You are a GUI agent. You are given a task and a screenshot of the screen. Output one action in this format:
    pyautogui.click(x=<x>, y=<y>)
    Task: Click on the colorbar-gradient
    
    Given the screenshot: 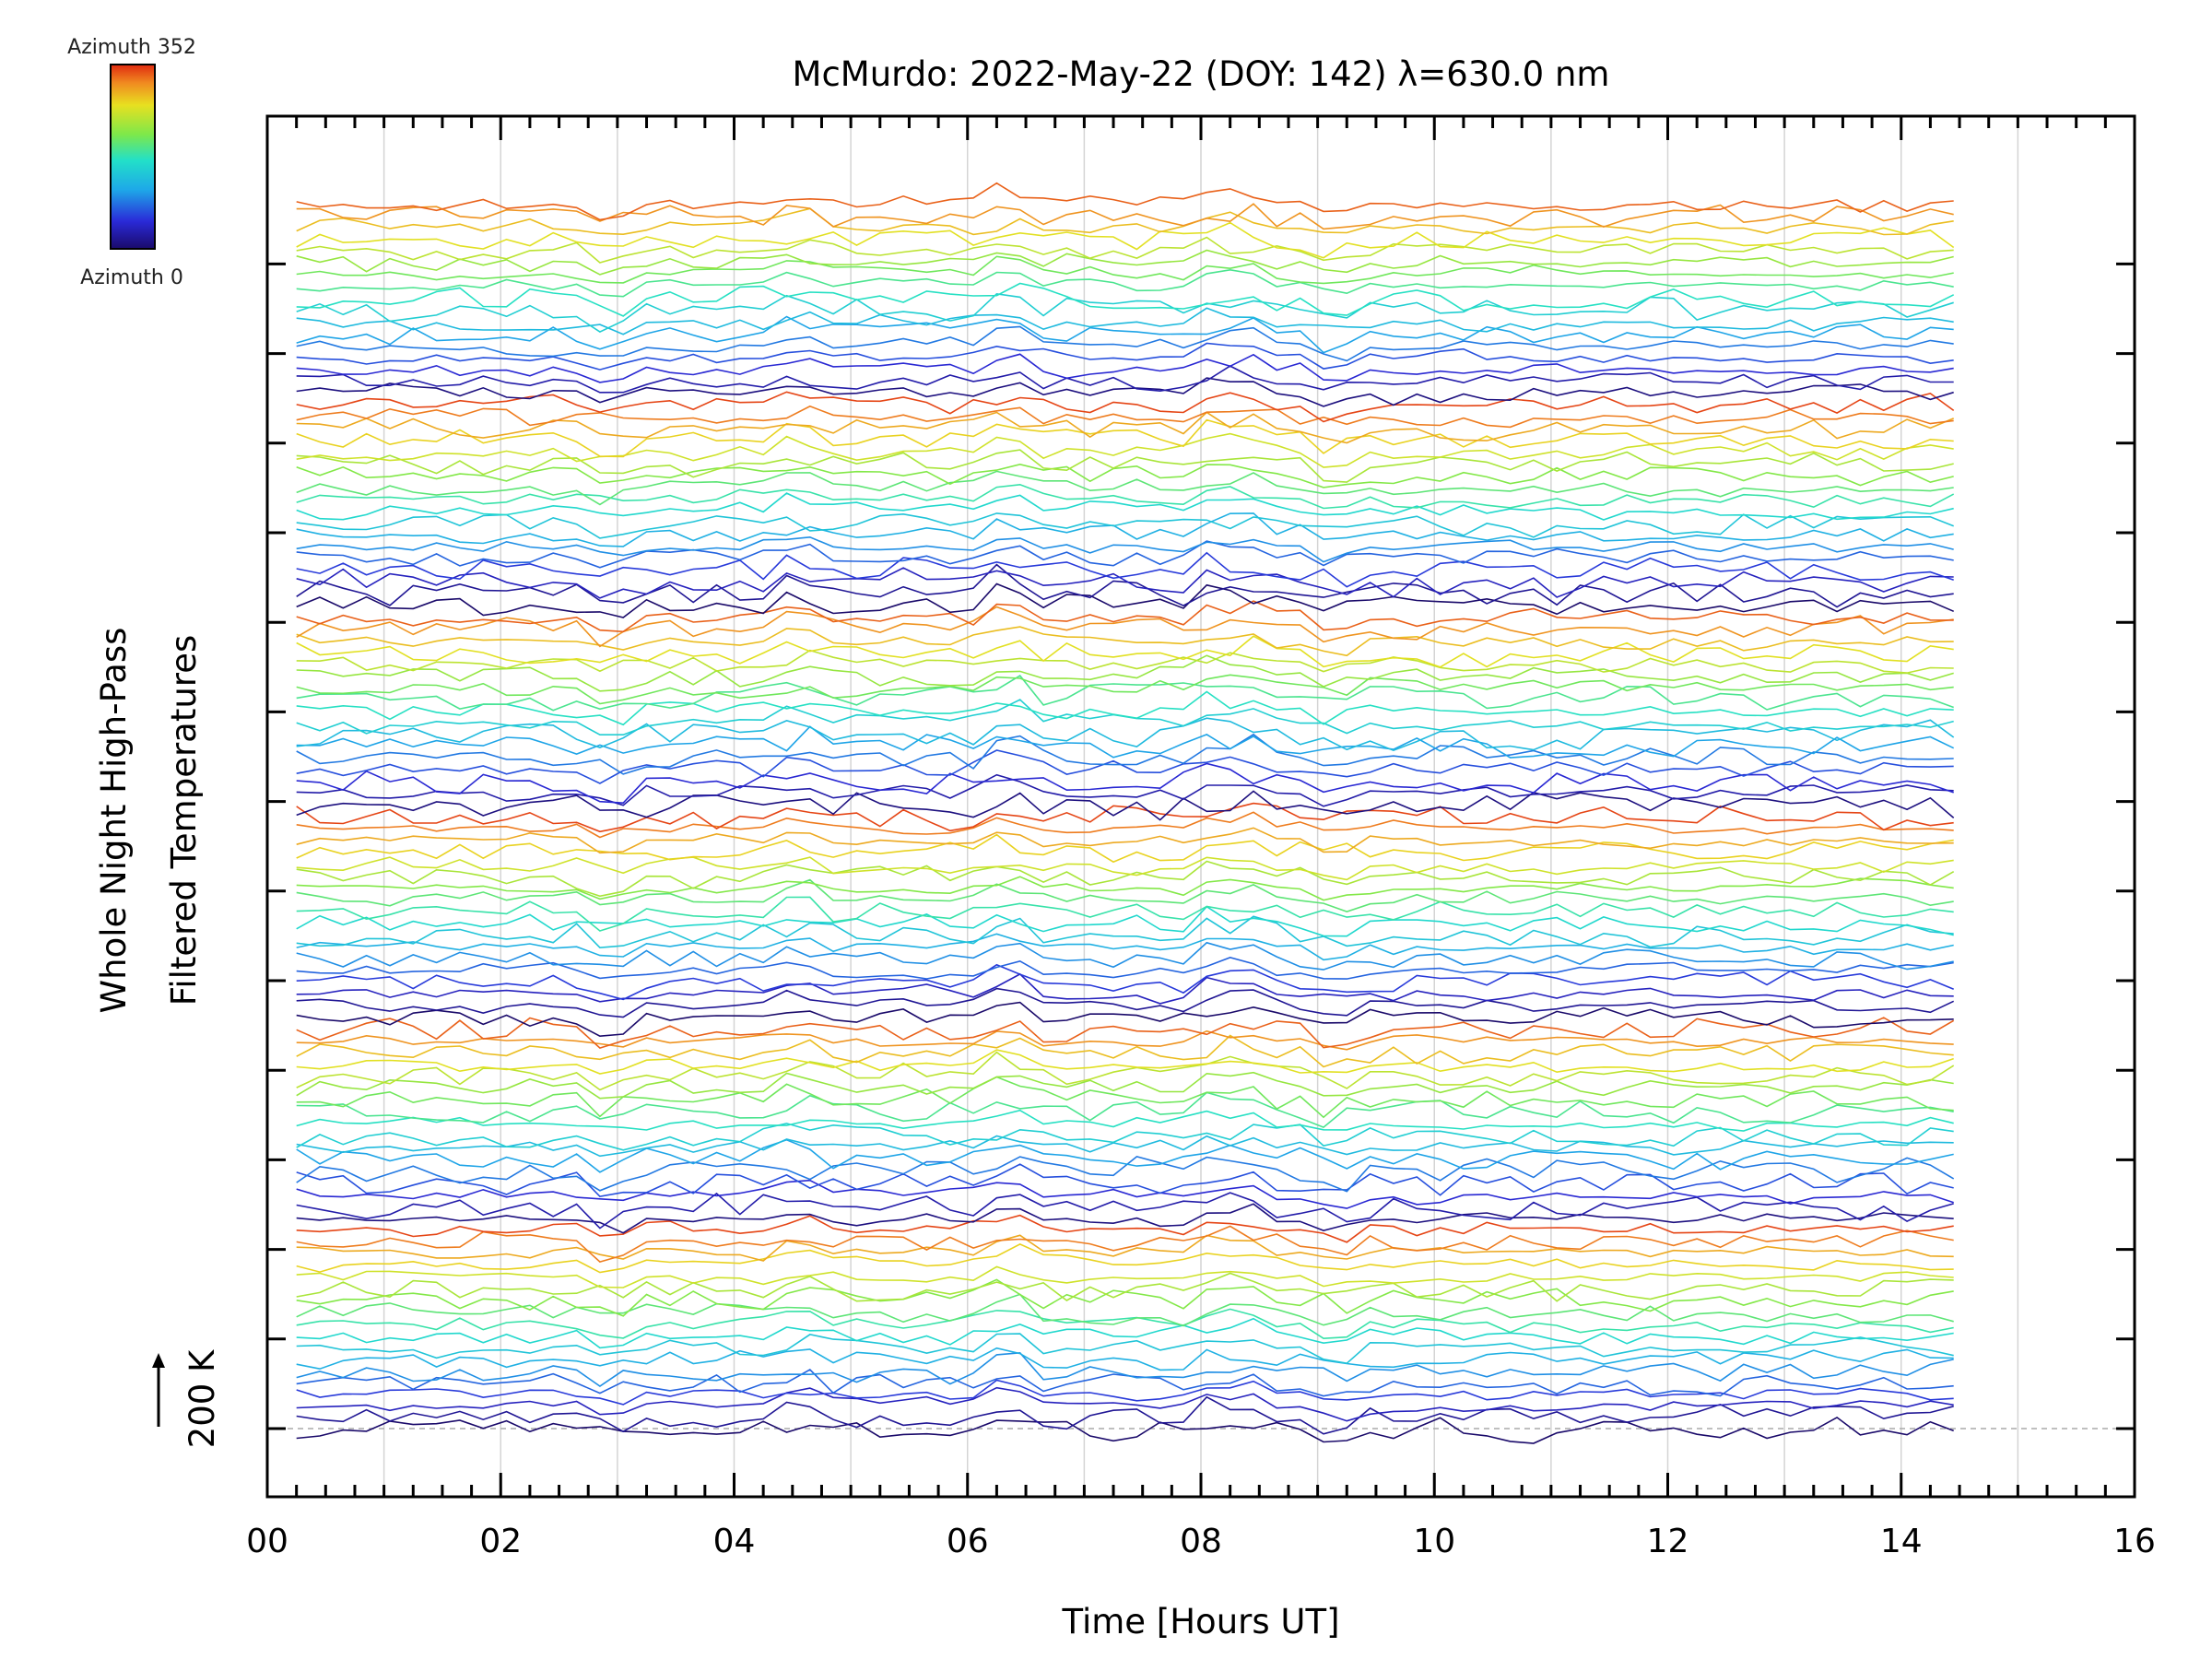 What is the action you would take?
    pyautogui.click(x=133, y=157)
    